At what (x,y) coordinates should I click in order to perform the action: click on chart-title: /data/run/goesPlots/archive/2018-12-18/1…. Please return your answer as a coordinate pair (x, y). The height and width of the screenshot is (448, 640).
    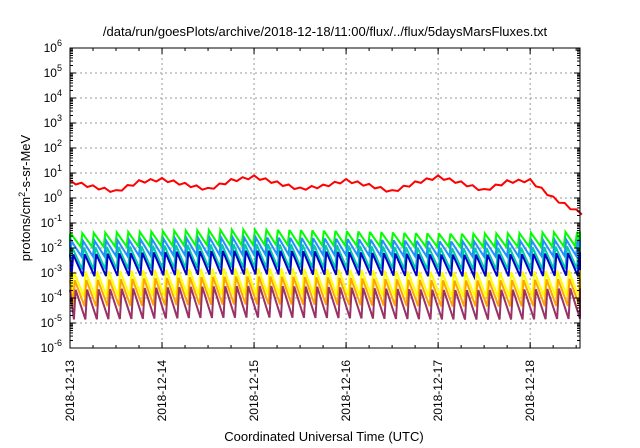
    Looking at the image, I should click on (325, 31).